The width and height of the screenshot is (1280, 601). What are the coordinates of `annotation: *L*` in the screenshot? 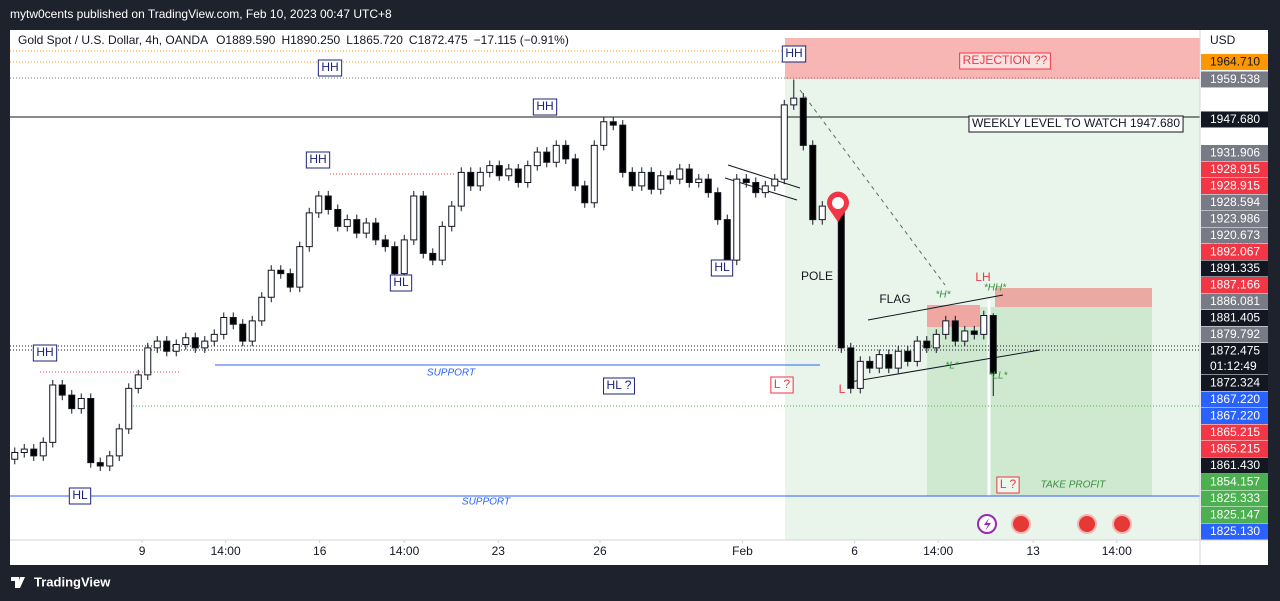 It's located at (952, 366).